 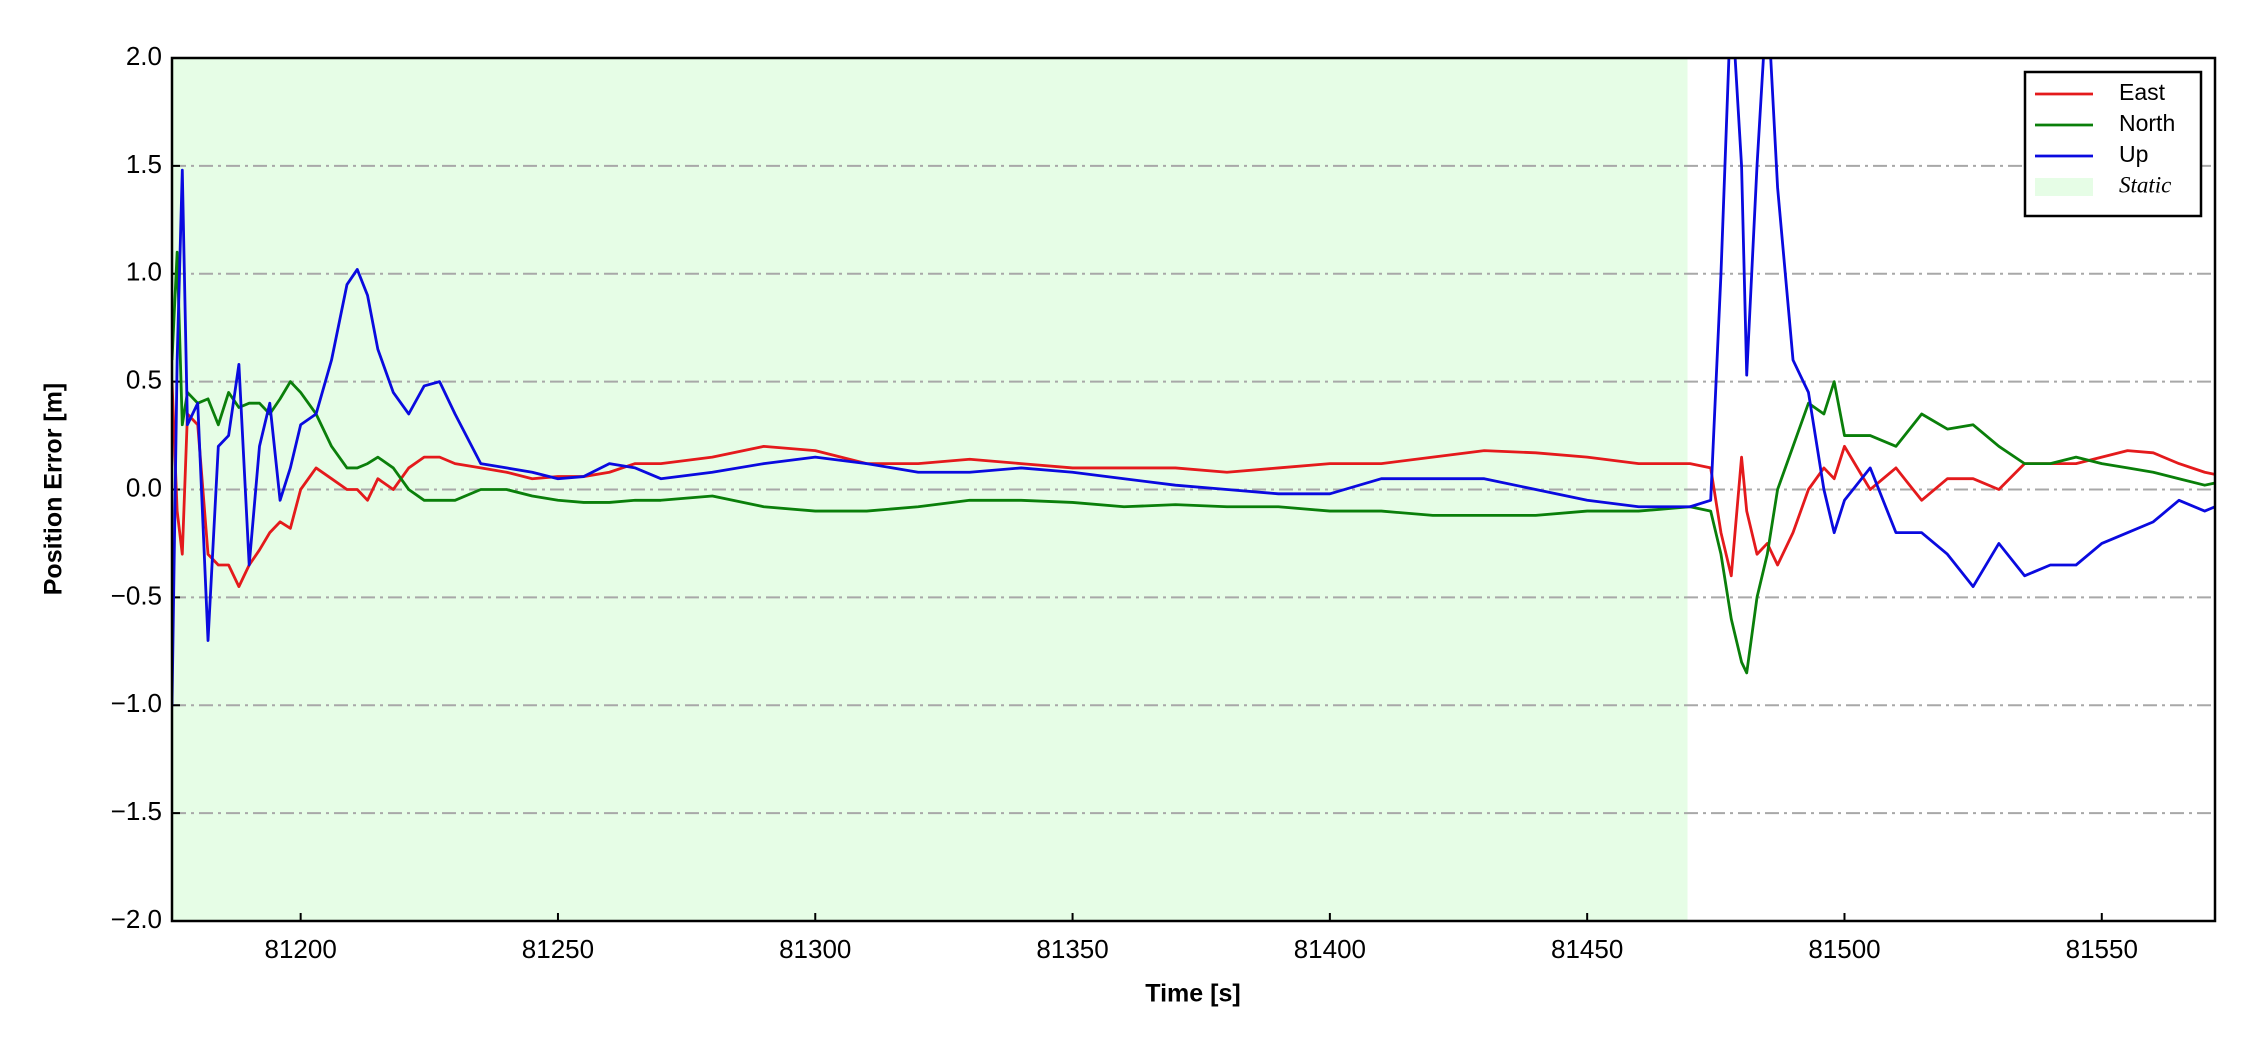 What do you see at coordinates (815, 949) in the screenshot?
I see `x-tick-label: 81300` at bounding box center [815, 949].